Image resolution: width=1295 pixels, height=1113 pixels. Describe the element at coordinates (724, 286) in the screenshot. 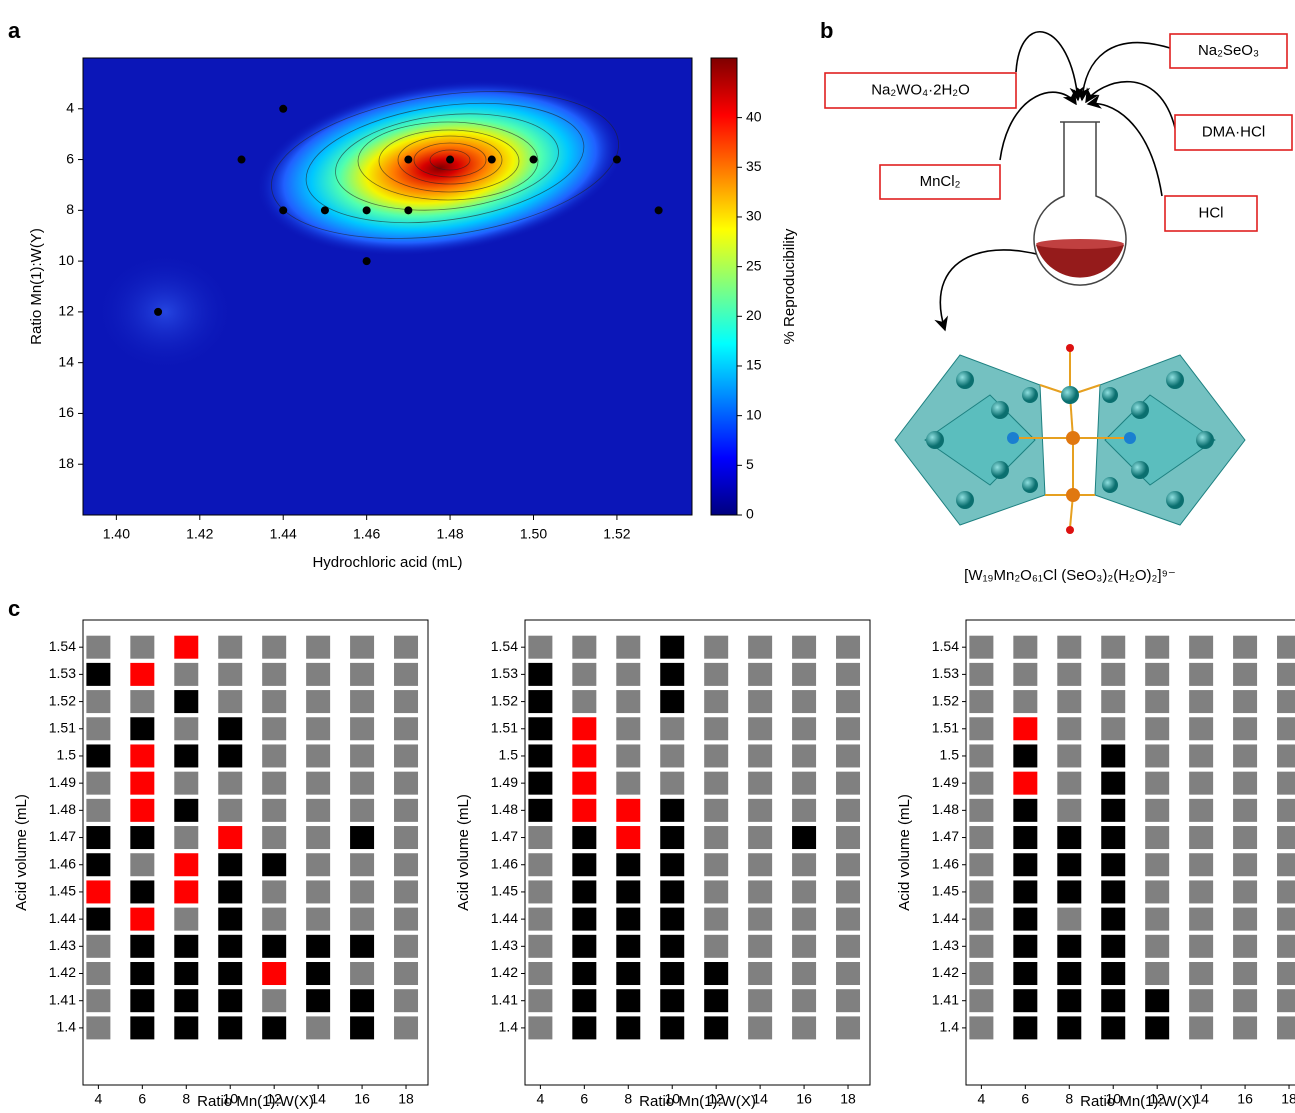

I see `colorbar` at that location.